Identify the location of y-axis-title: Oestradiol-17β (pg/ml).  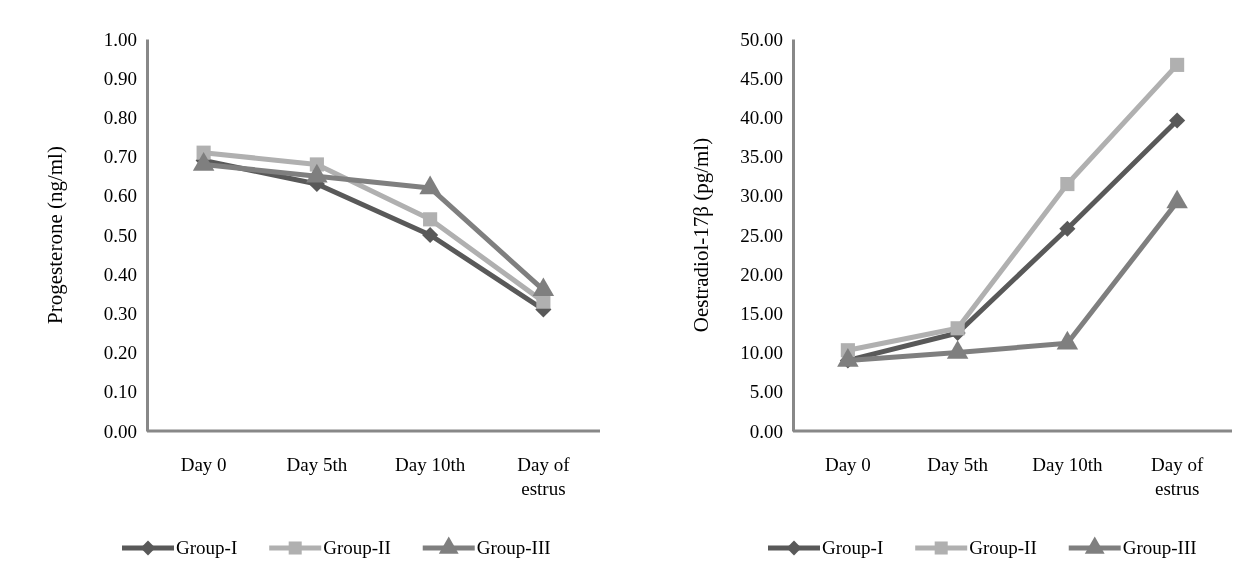
(701, 235).